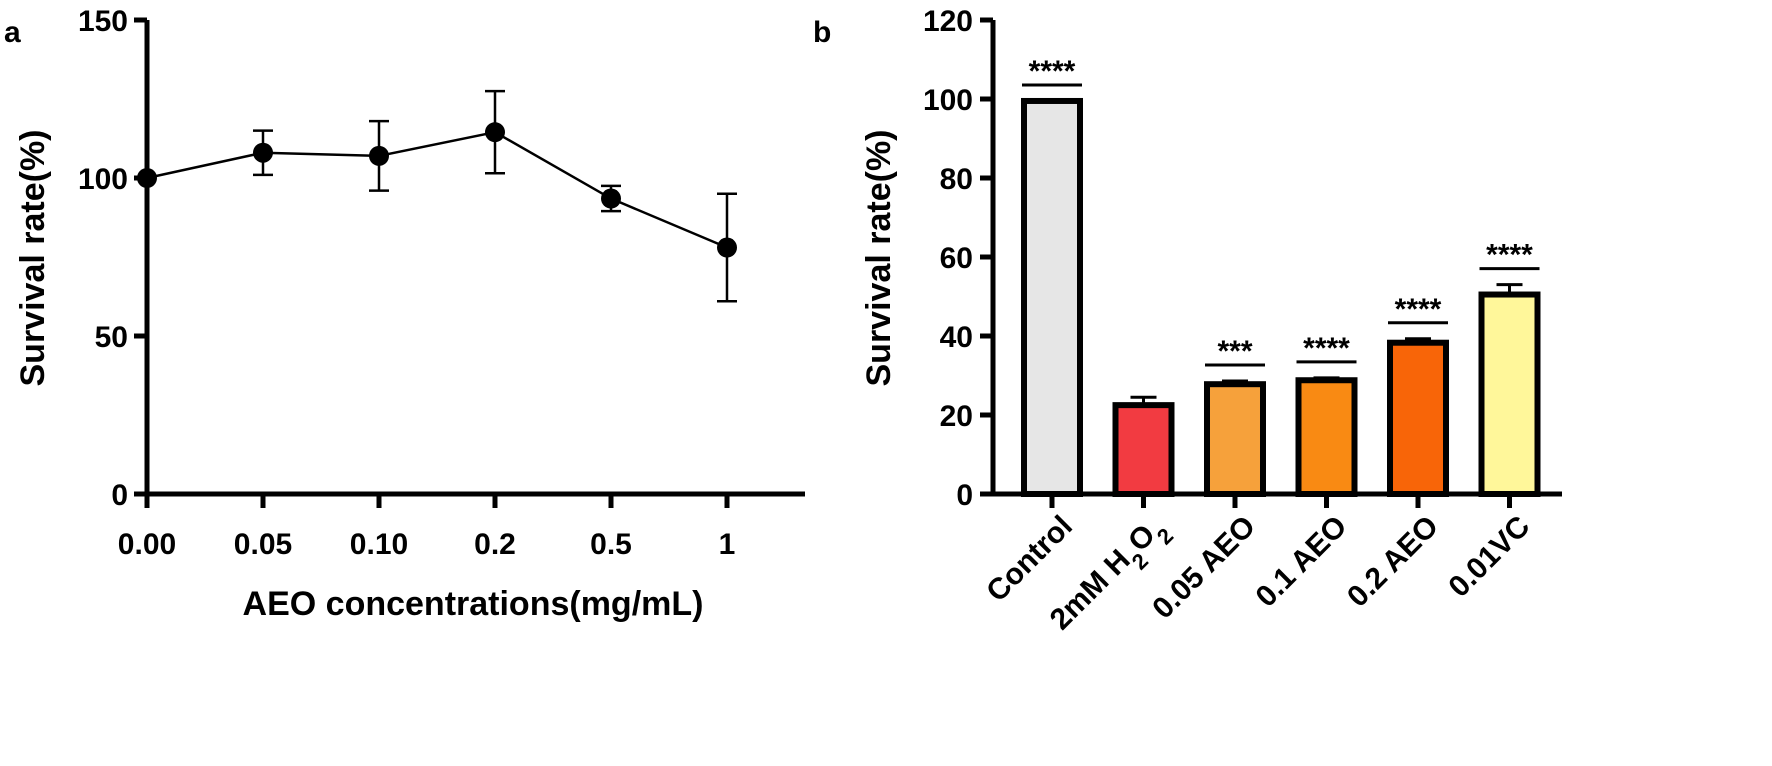 The height and width of the screenshot is (766, 1772). What do you see at coordinates (822, 32) in the screenshot?
I see `panel-b-letter: b` at bounding box center [822, 32].